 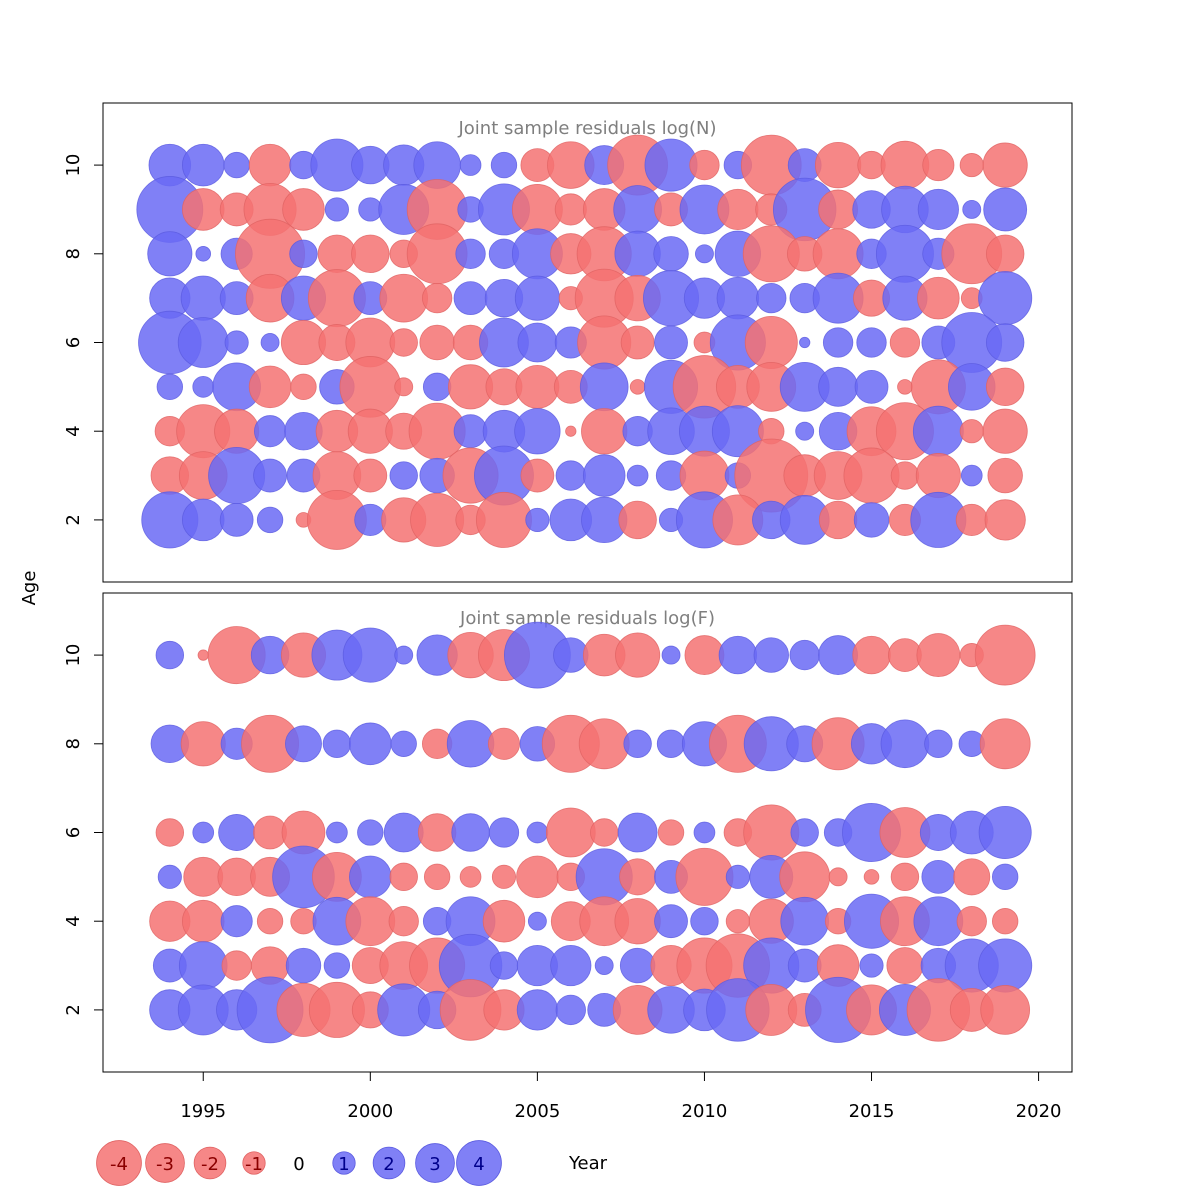 What do you see at coordinates (343, 1164) in the screenshot?
I see `legend-label: 1` at bounding box center [343, 1164].